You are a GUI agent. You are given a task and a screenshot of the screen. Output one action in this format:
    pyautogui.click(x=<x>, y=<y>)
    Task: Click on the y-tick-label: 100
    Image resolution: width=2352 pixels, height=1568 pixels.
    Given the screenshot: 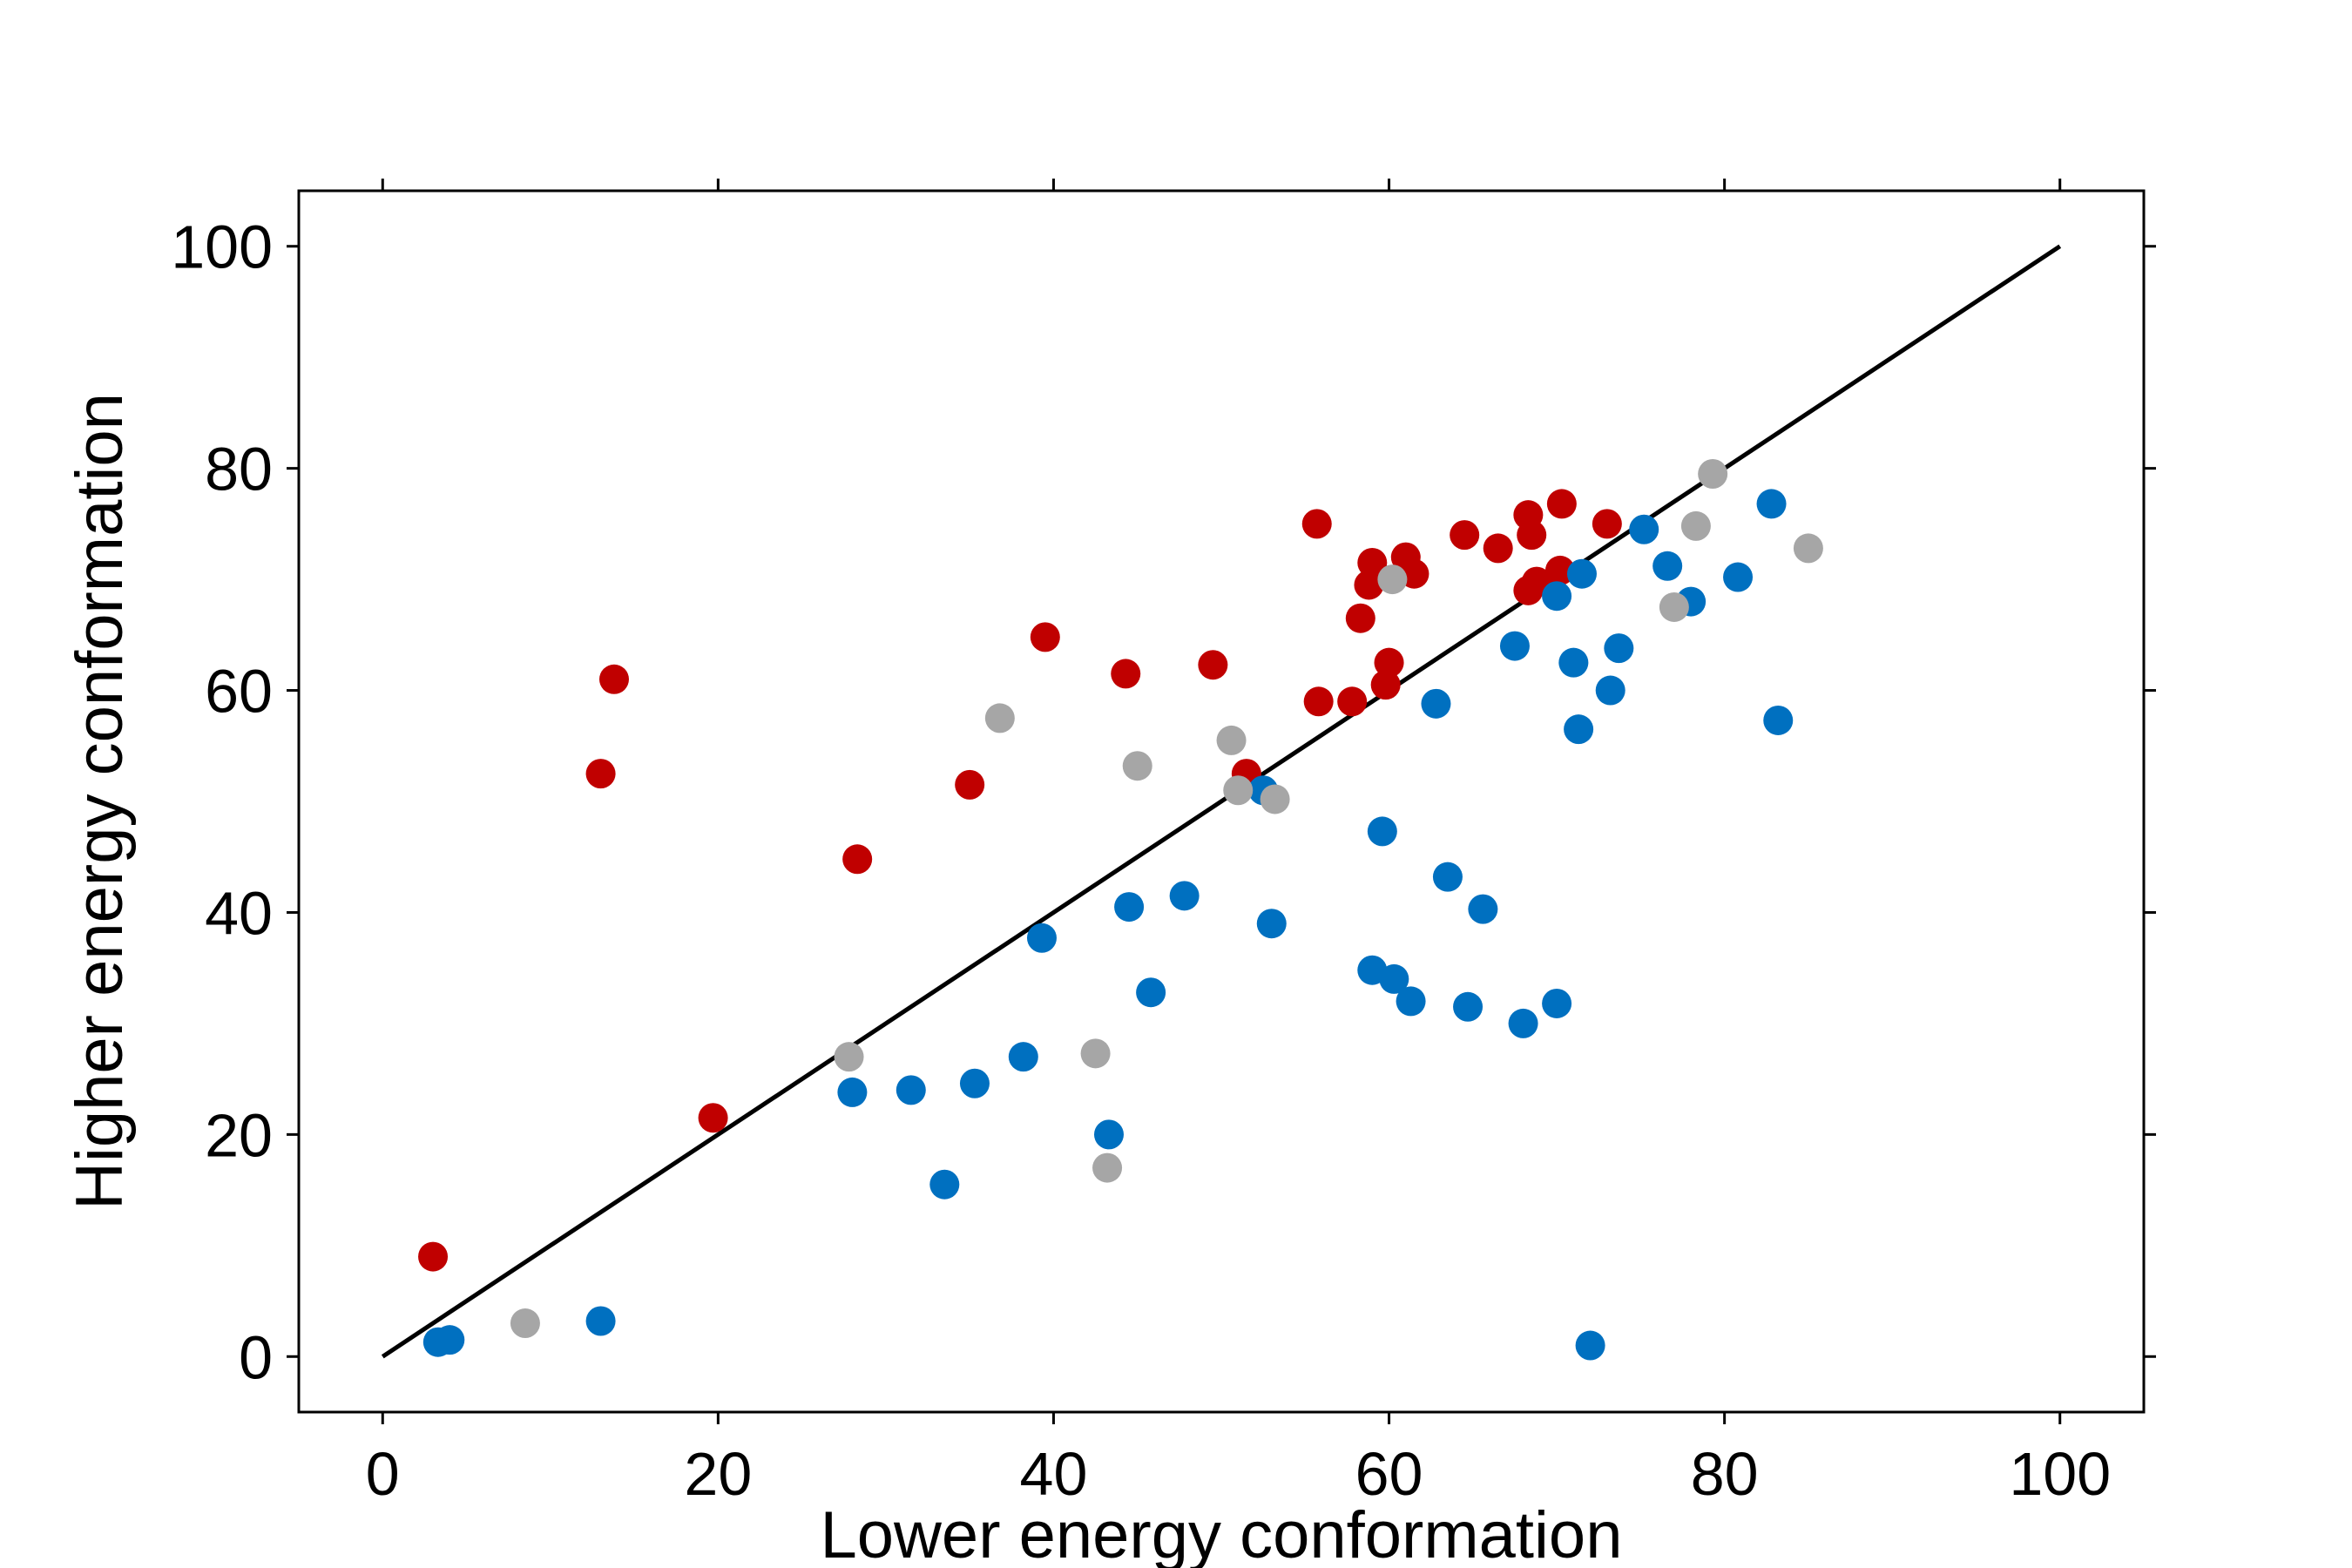 What is the action you would take?
    pyautogui.click(x=222, y=247)
    